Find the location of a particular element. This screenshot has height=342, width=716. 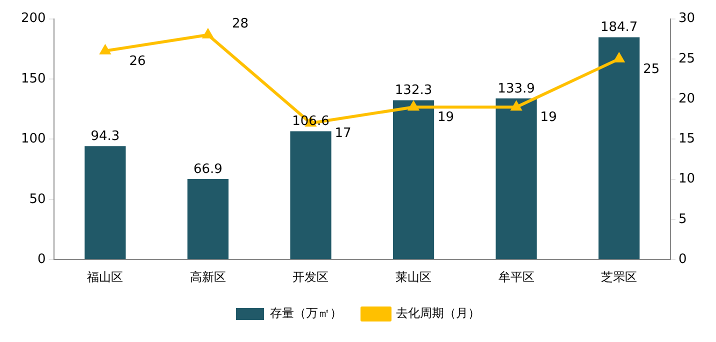

data-label: 133.9 is located at coordinates (516, 88).